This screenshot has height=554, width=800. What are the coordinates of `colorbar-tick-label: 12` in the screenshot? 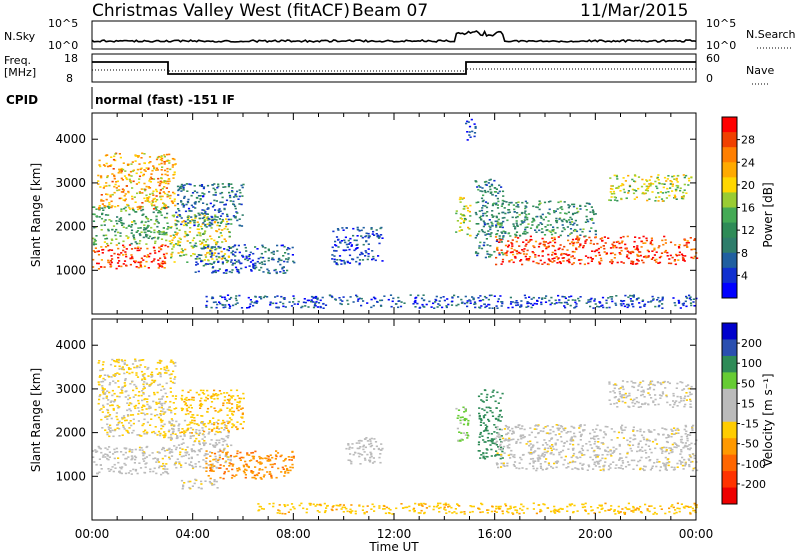 It's located at (748, 230).